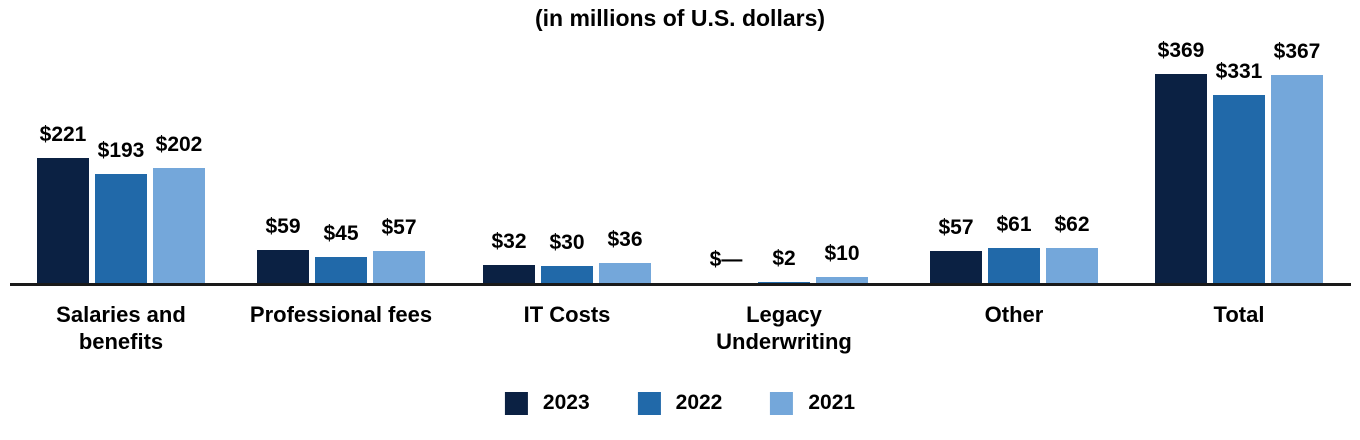 The width and height of the screenshot is (1360, 440). I want to click on value-label: $2, so click(784, 258).